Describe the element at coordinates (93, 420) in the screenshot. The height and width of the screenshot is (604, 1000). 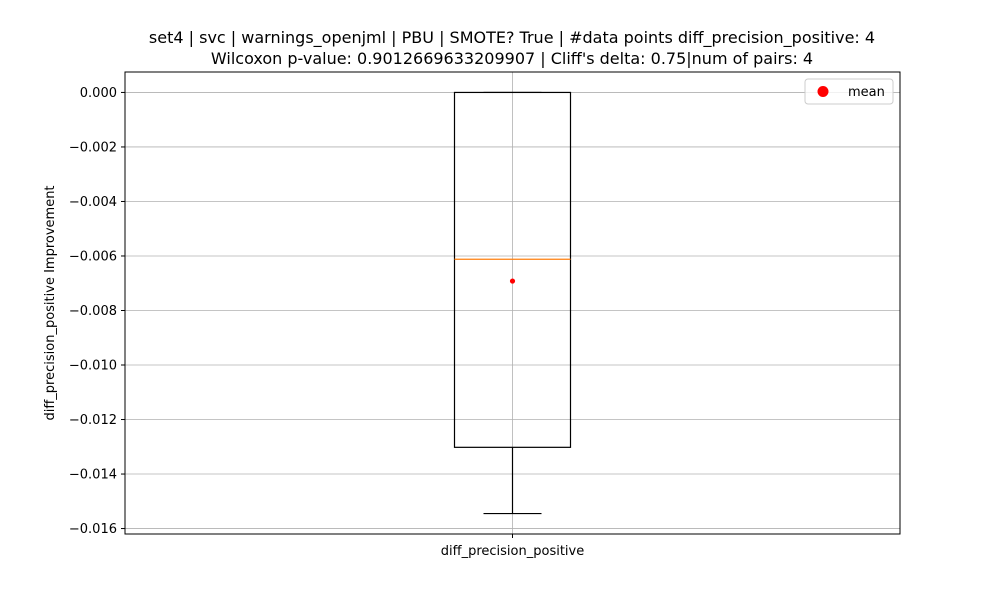
I see `y-tick-label: −0.012` at that location.